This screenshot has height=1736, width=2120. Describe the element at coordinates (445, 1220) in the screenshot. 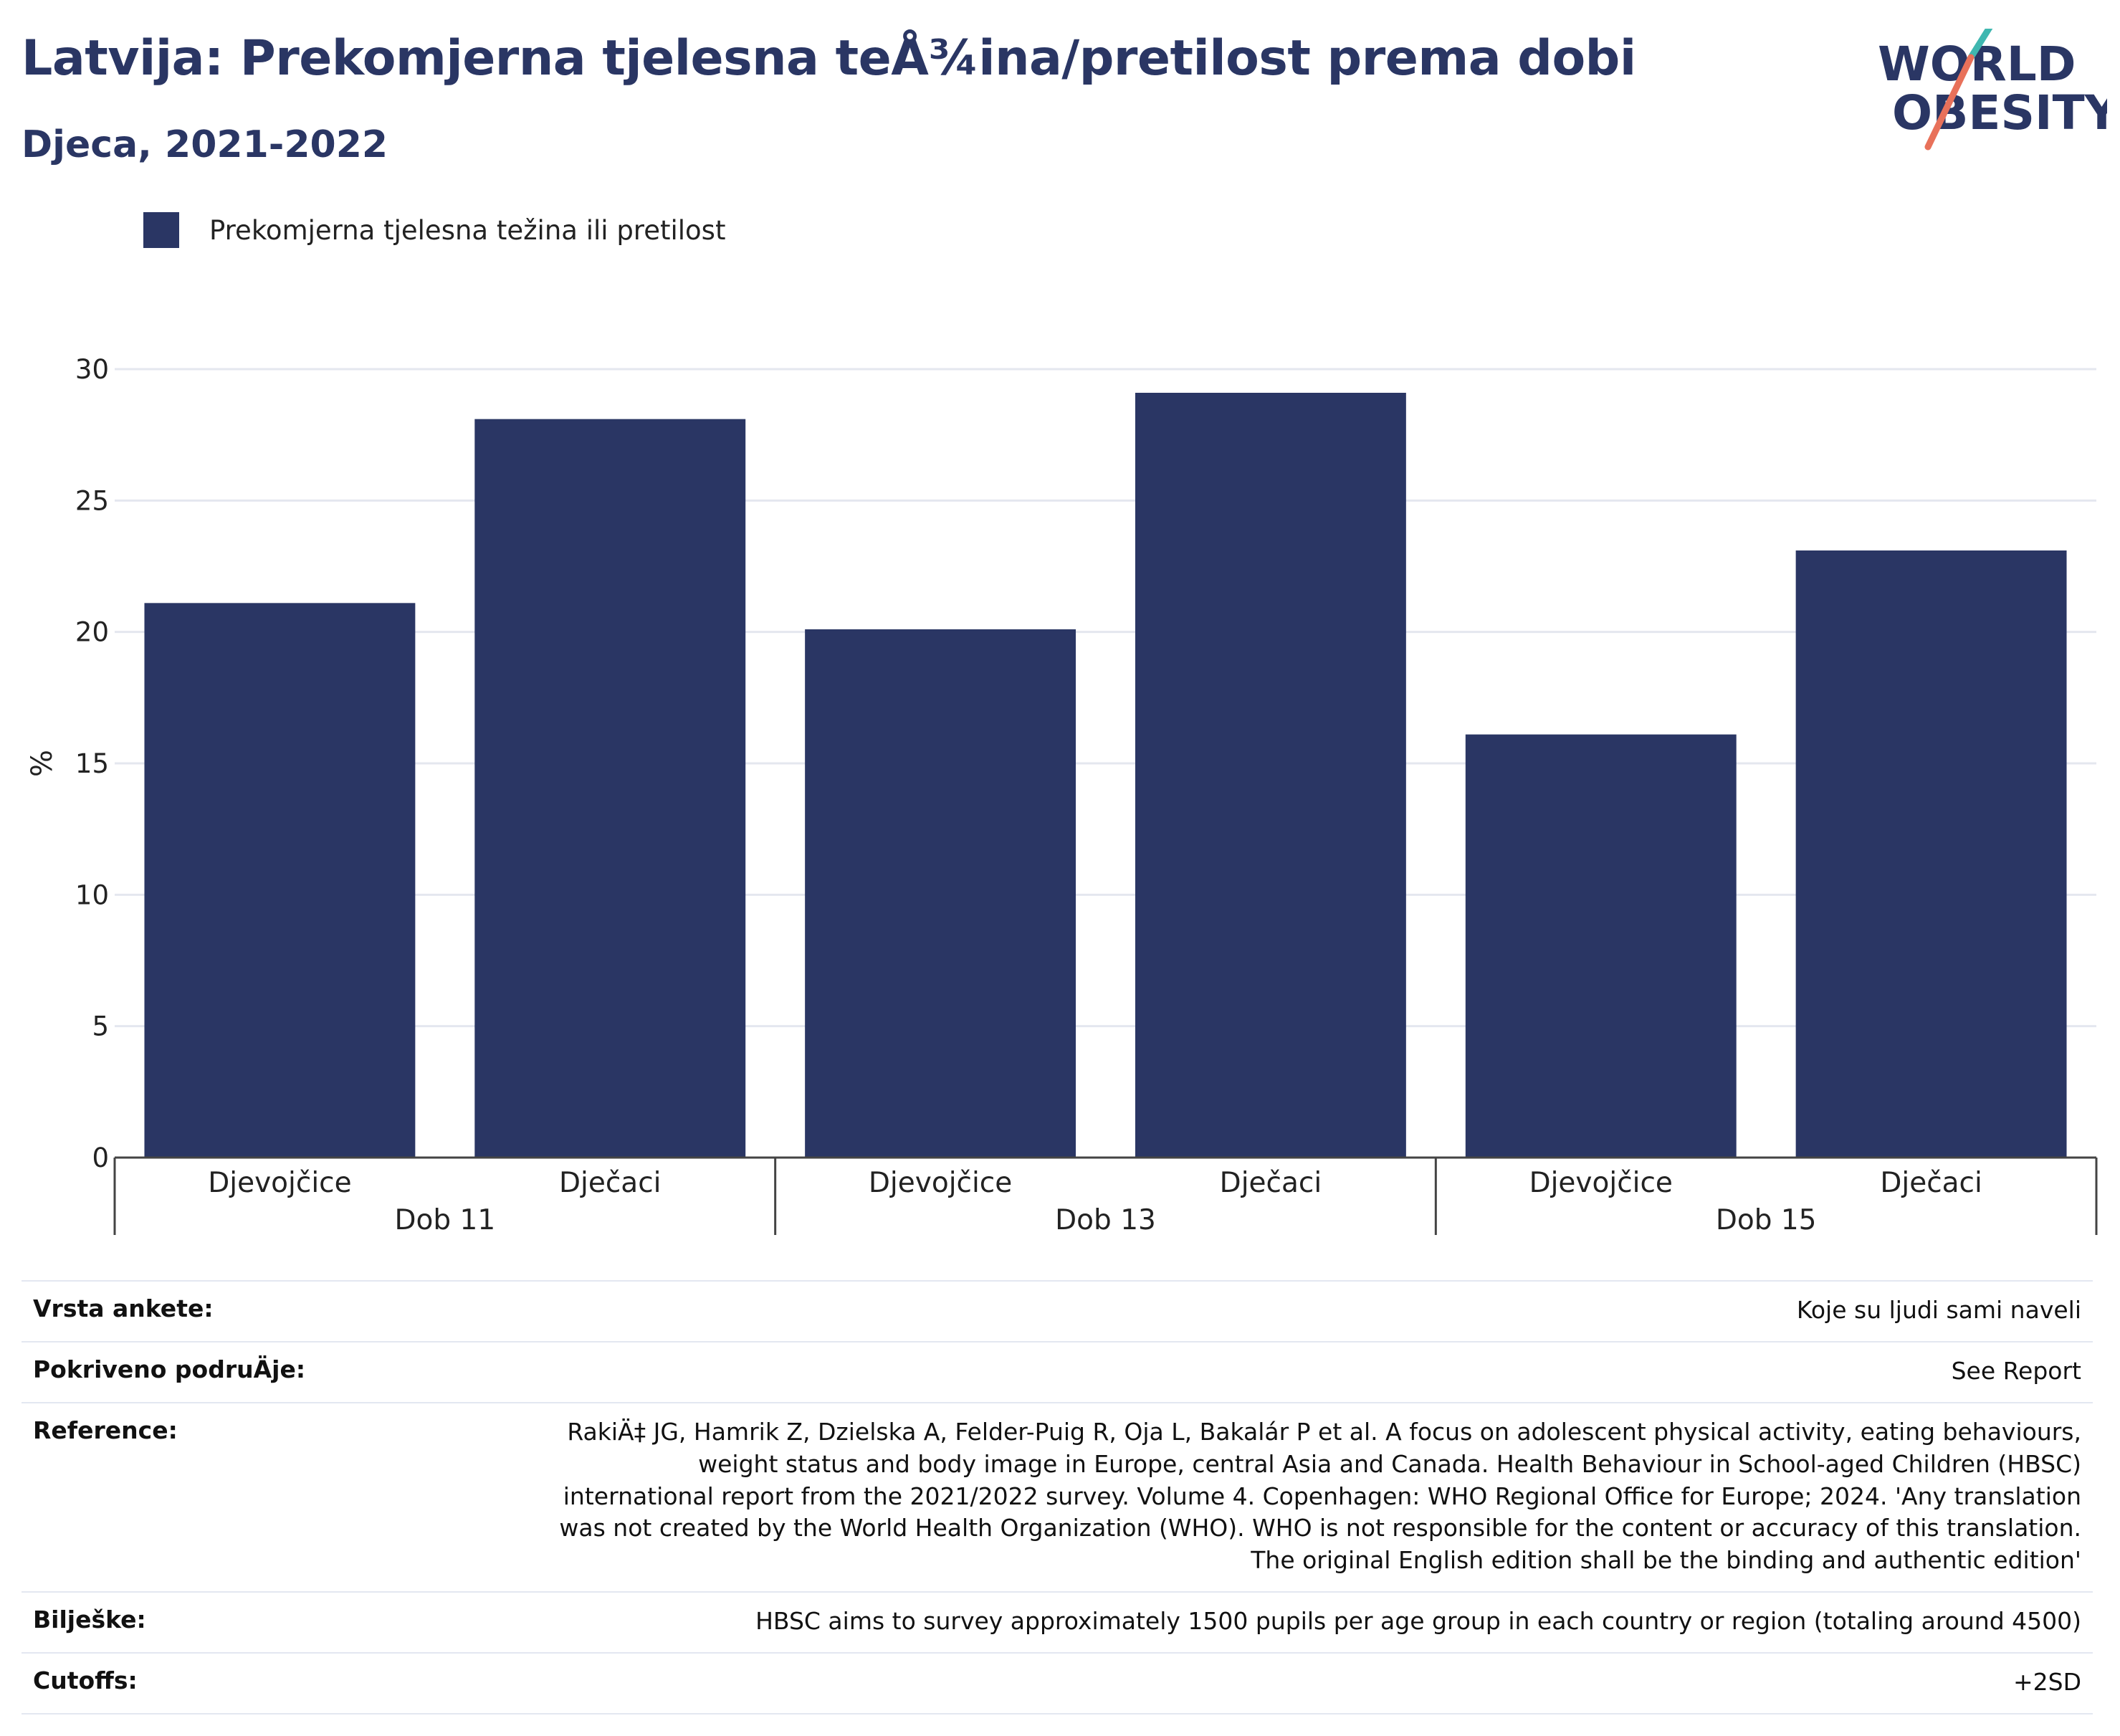

I see `group-label: Dob 11` at that location.